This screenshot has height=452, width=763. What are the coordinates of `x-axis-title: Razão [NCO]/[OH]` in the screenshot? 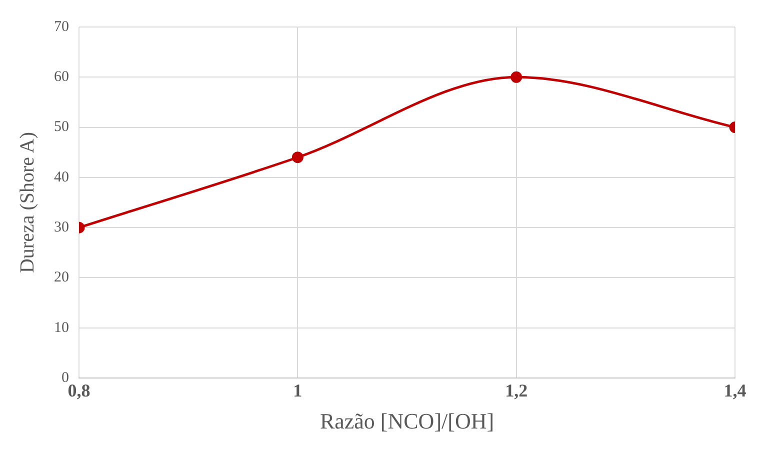 It's located at (407, 421).